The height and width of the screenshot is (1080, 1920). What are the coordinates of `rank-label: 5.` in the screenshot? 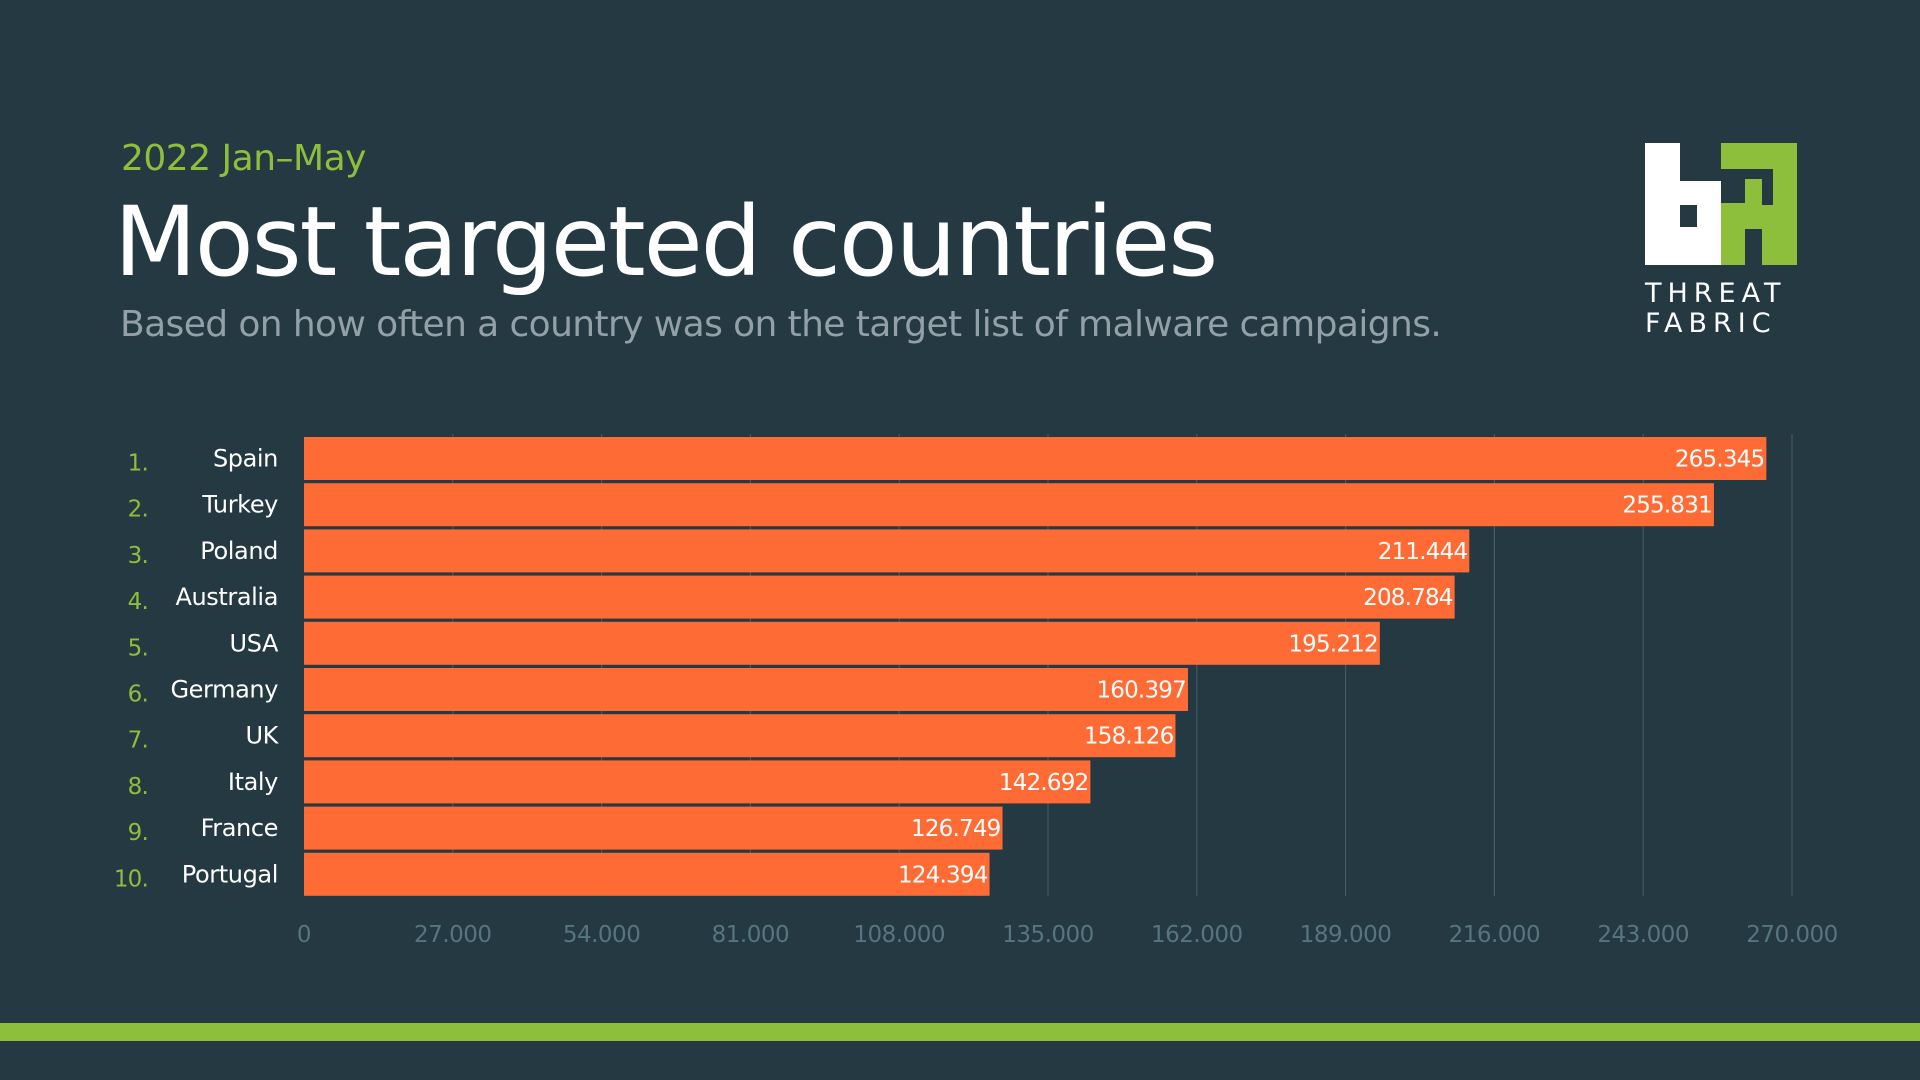 It's located at (138, 648).